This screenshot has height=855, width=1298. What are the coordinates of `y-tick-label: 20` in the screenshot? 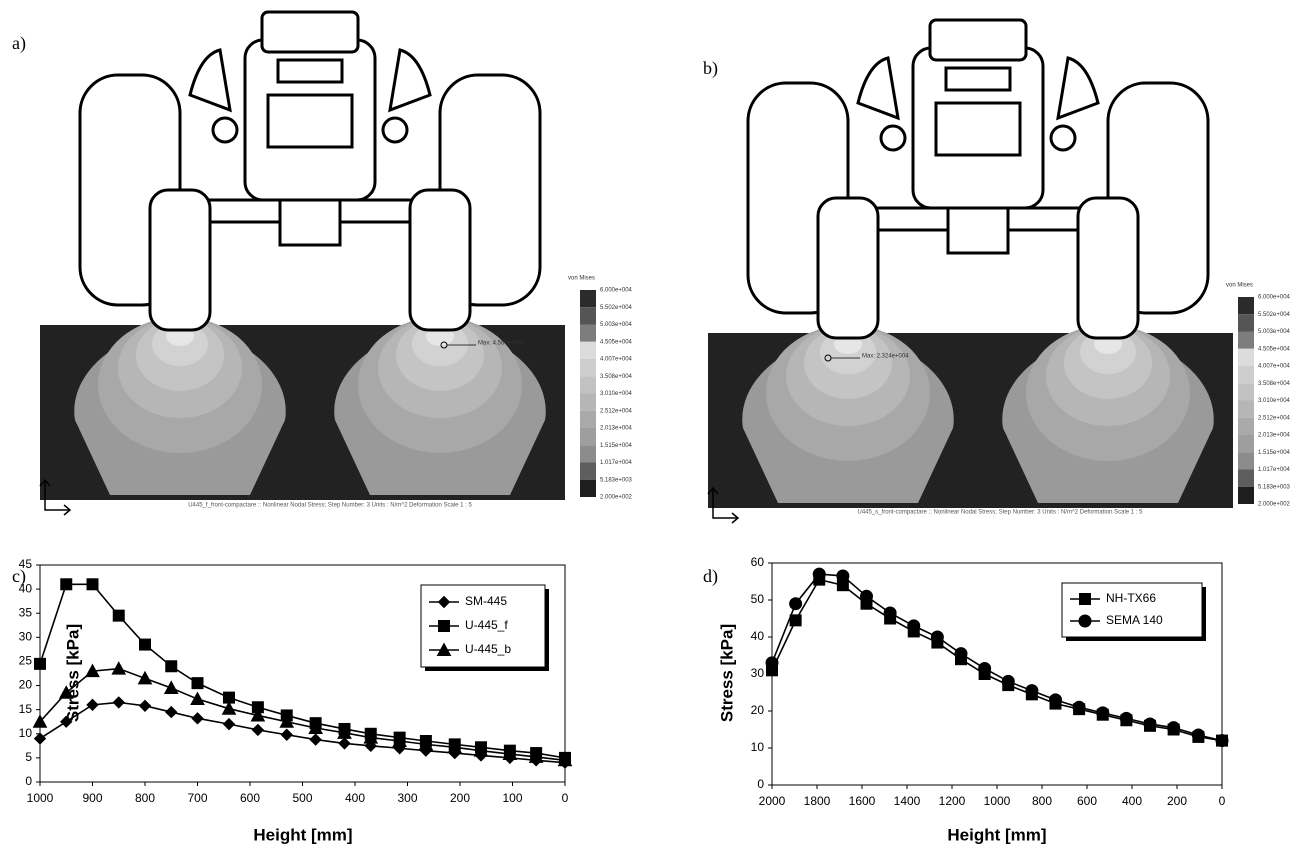 It's located at (26, 685).